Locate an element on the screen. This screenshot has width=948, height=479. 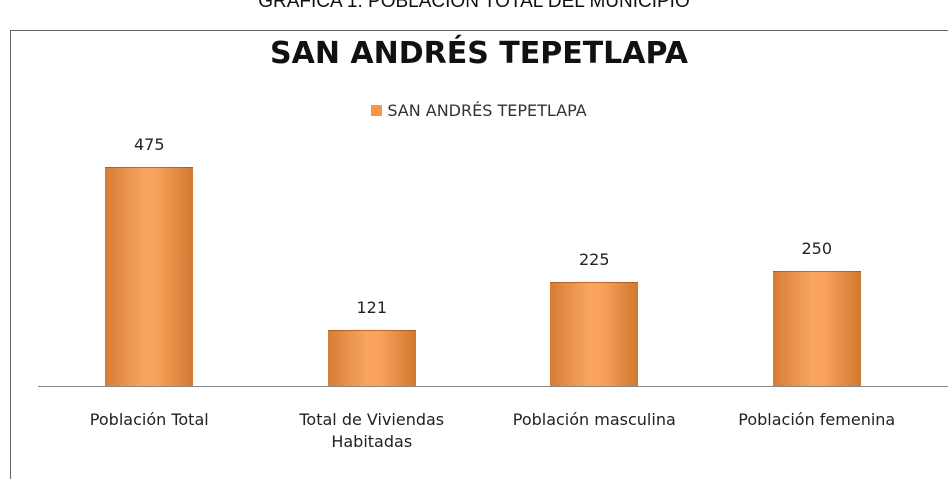
x-tick-label: Población Total is located at coordinates (149, 419).